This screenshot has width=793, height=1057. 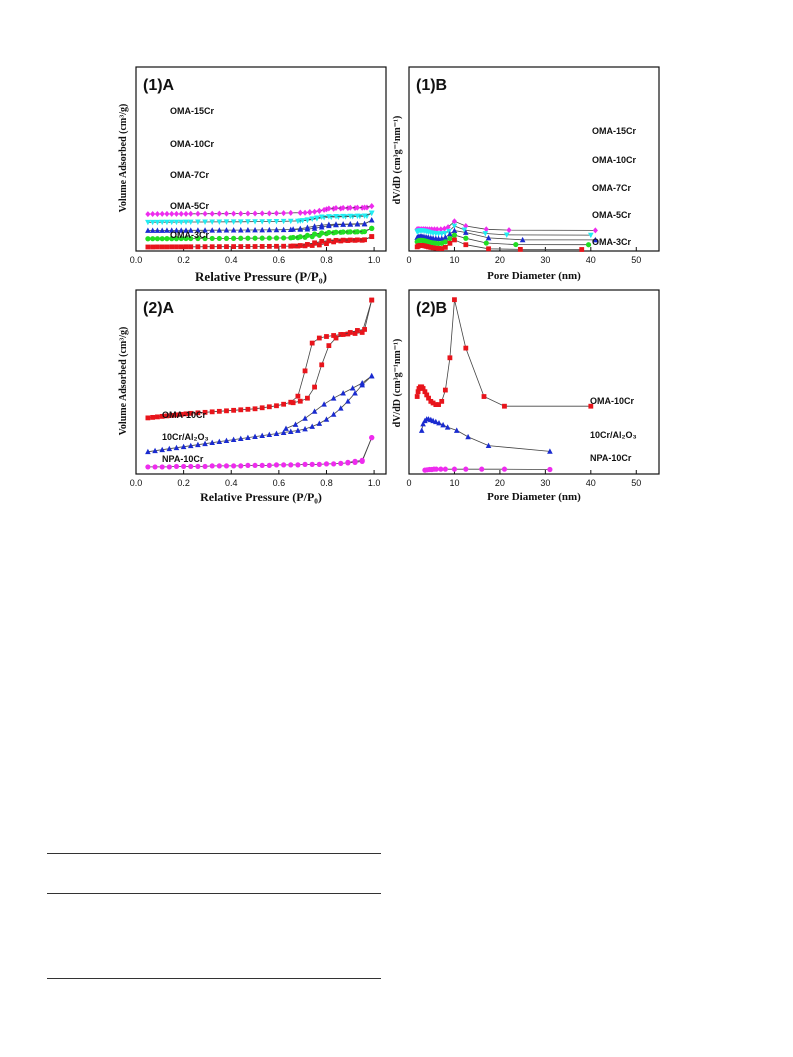 What do you see at coordinates (534, 497) in the screenshot?
I see `panel-2b-xlabel: Pore Diameter (nm)` at bounding box center [534, 497].